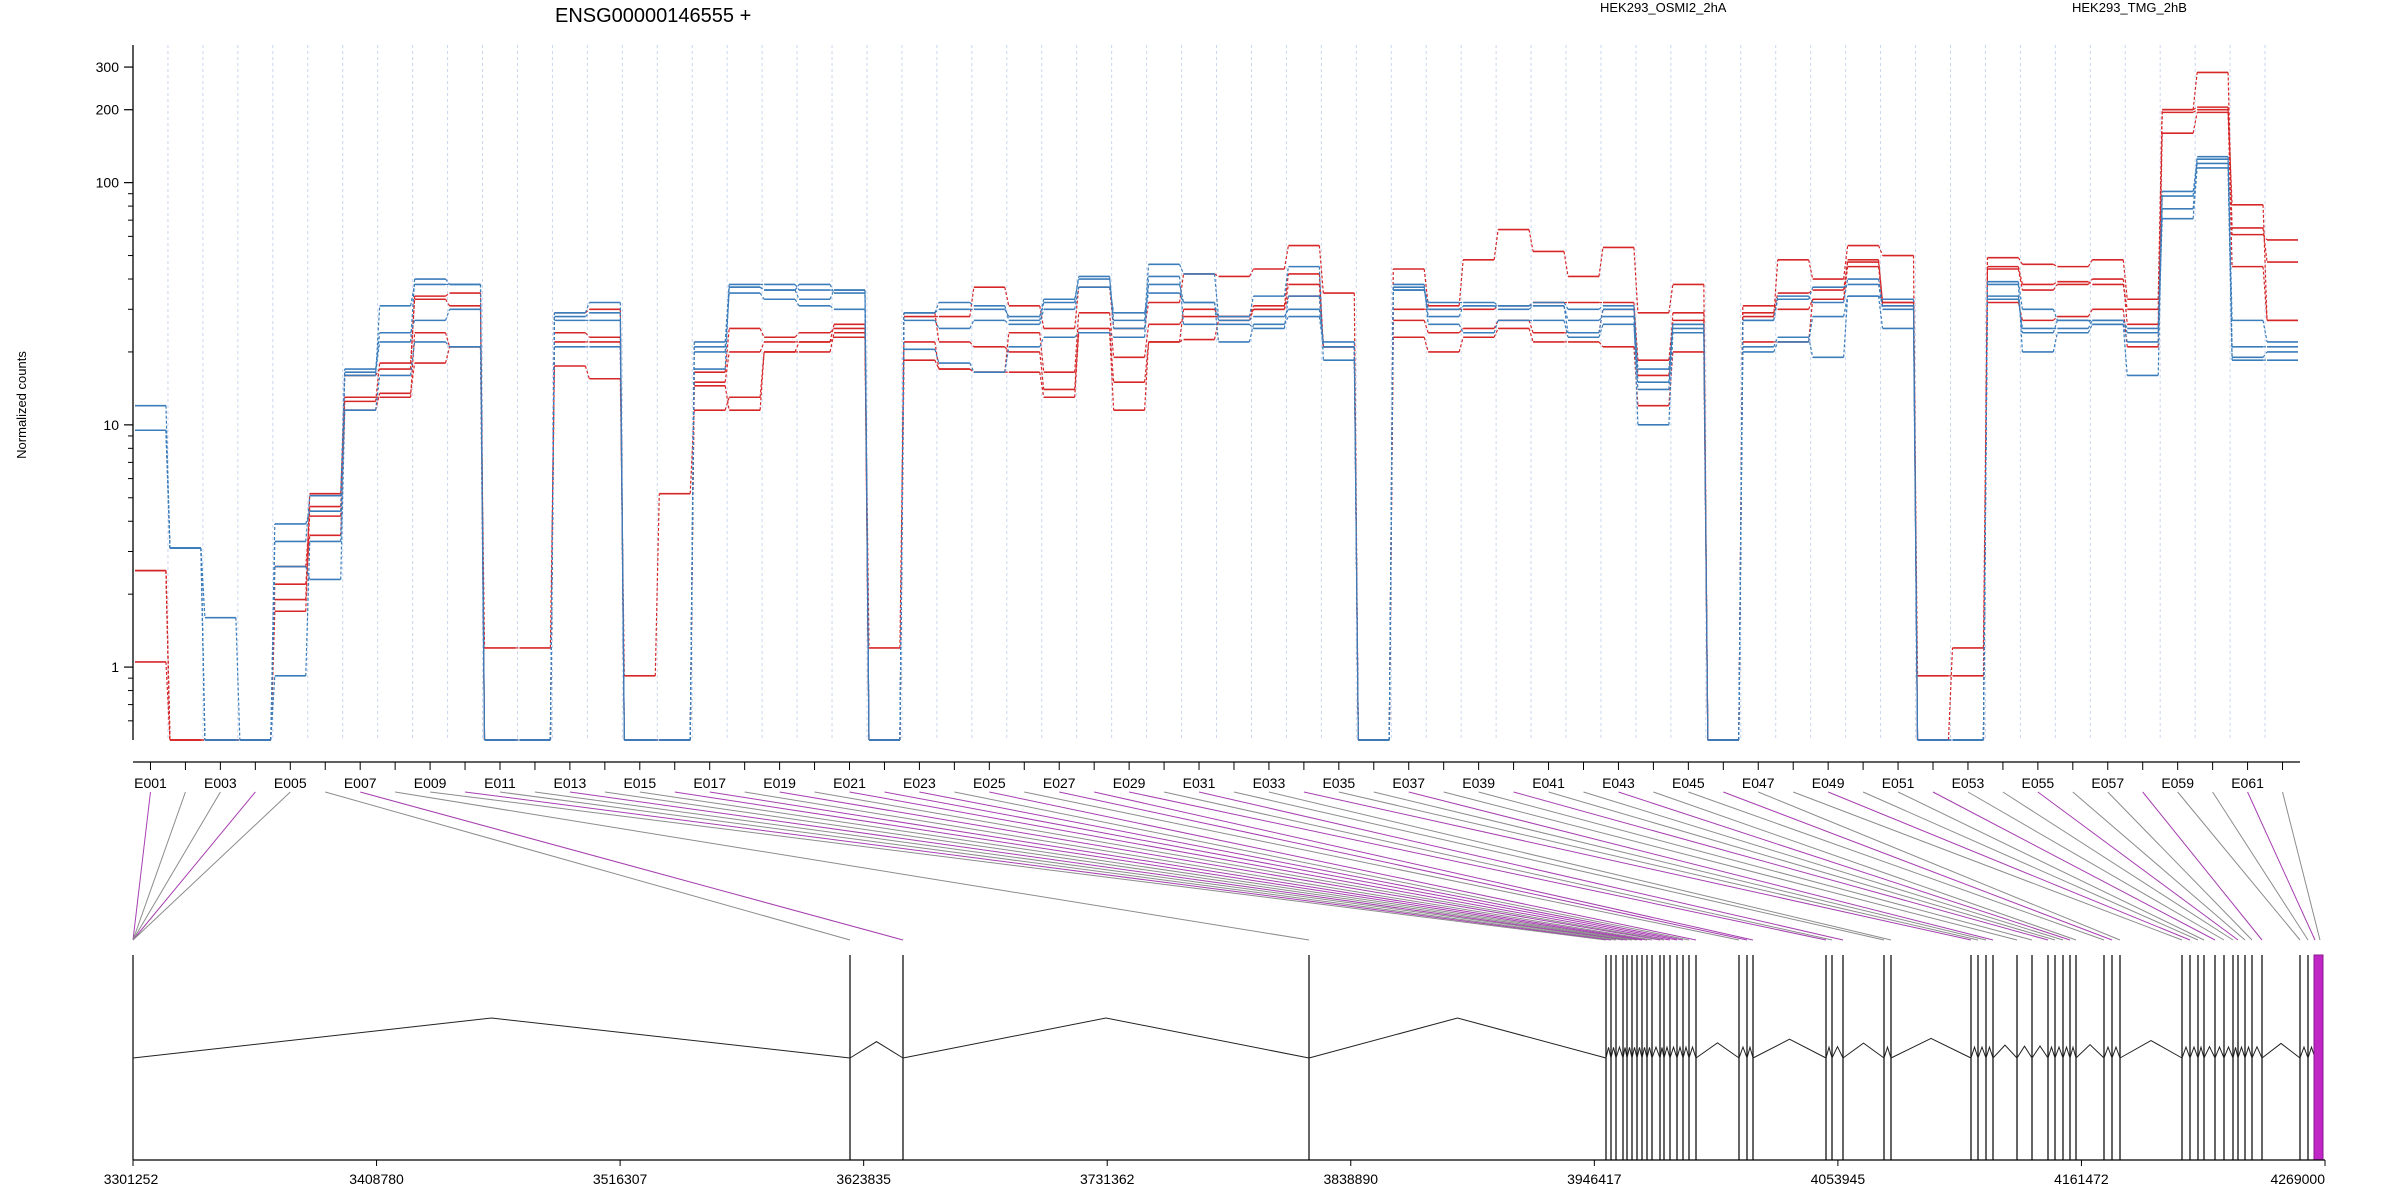  What do you see at coordinates (2297, 1179) in the screenshot?
I see `genomic-tick-label: 4269000` at bounding box center [2297, 1179].